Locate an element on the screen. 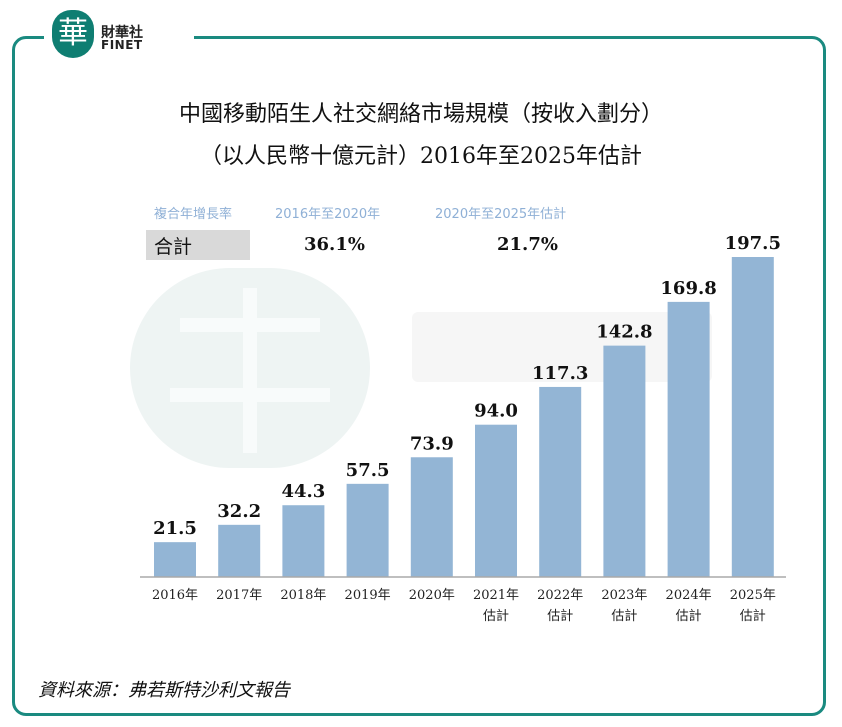 Image resolution: width=842 pixels, height=727 pixels. chart-title: 中國移動陌生人社交網絡市場規模（按收入劃分） is located at coordinates (420, 114).